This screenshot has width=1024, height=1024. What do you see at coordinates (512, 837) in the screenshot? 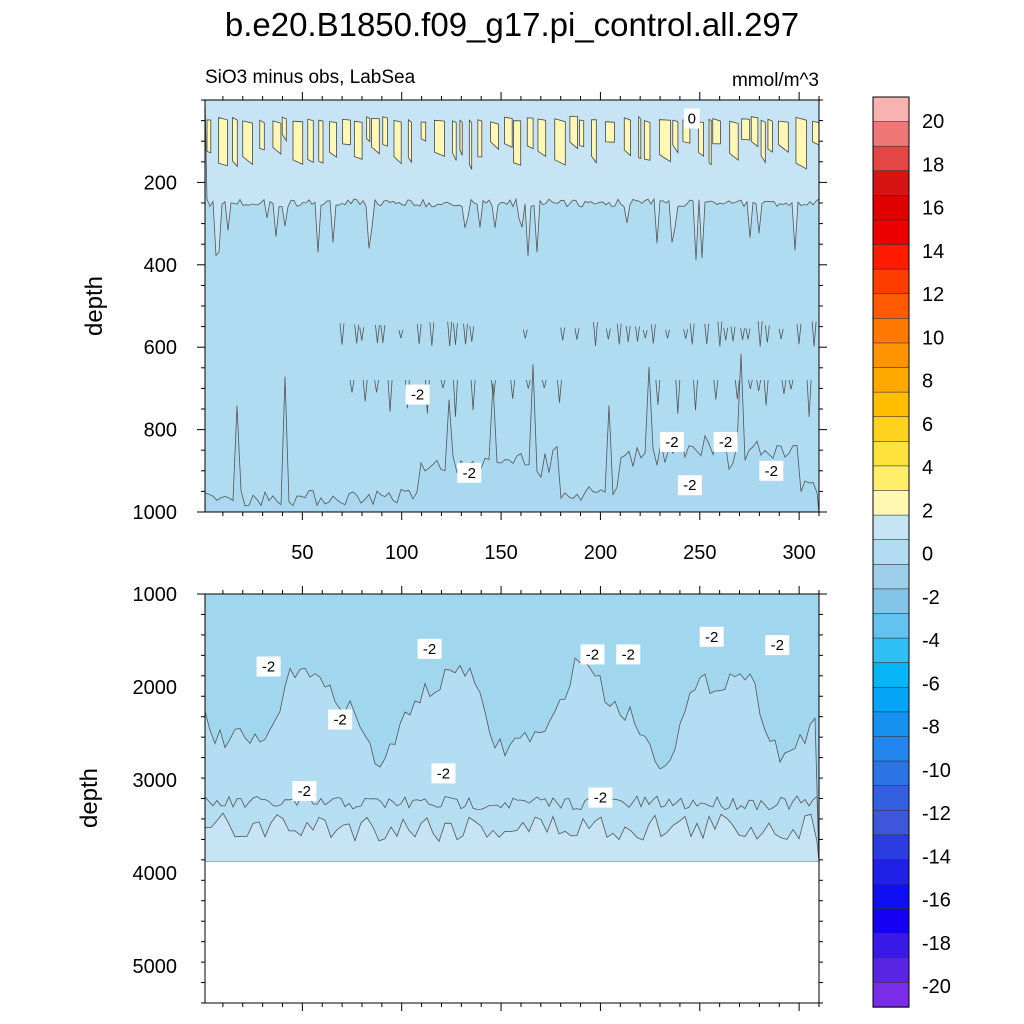
I see `lower-band-bottom-light` at bounding box center [512, 837].